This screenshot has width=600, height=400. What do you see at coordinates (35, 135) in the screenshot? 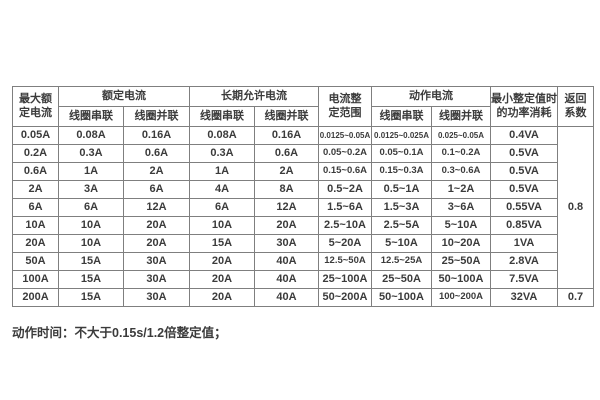
I see `table-cell: 0.05A` at bounding box center [35, 135].